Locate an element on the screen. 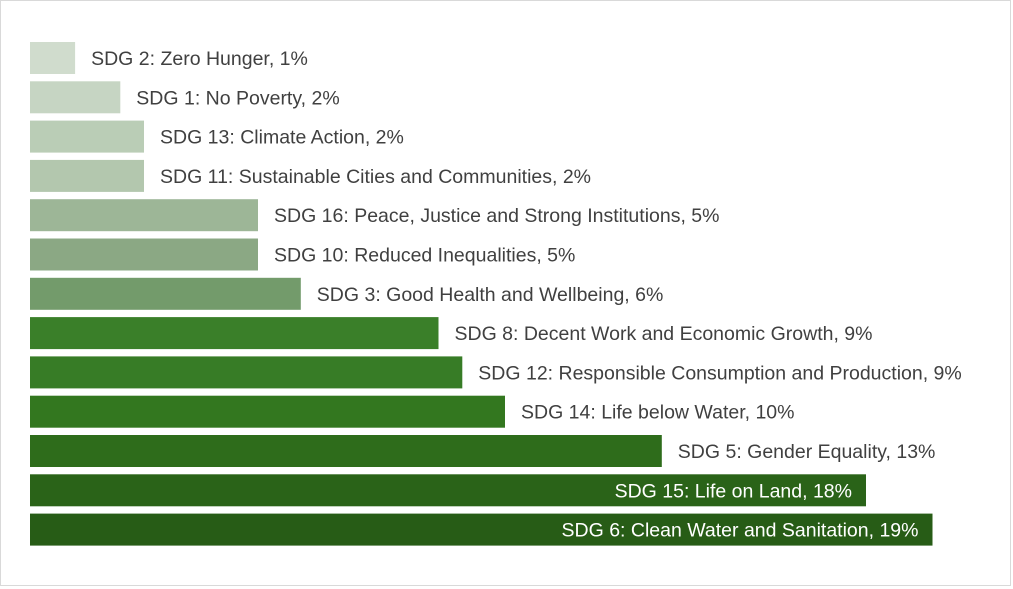 The image size is (1013, 589). bar-label-12: SDG 15: Life on Land, 18% is located at coordinates (733, 491).